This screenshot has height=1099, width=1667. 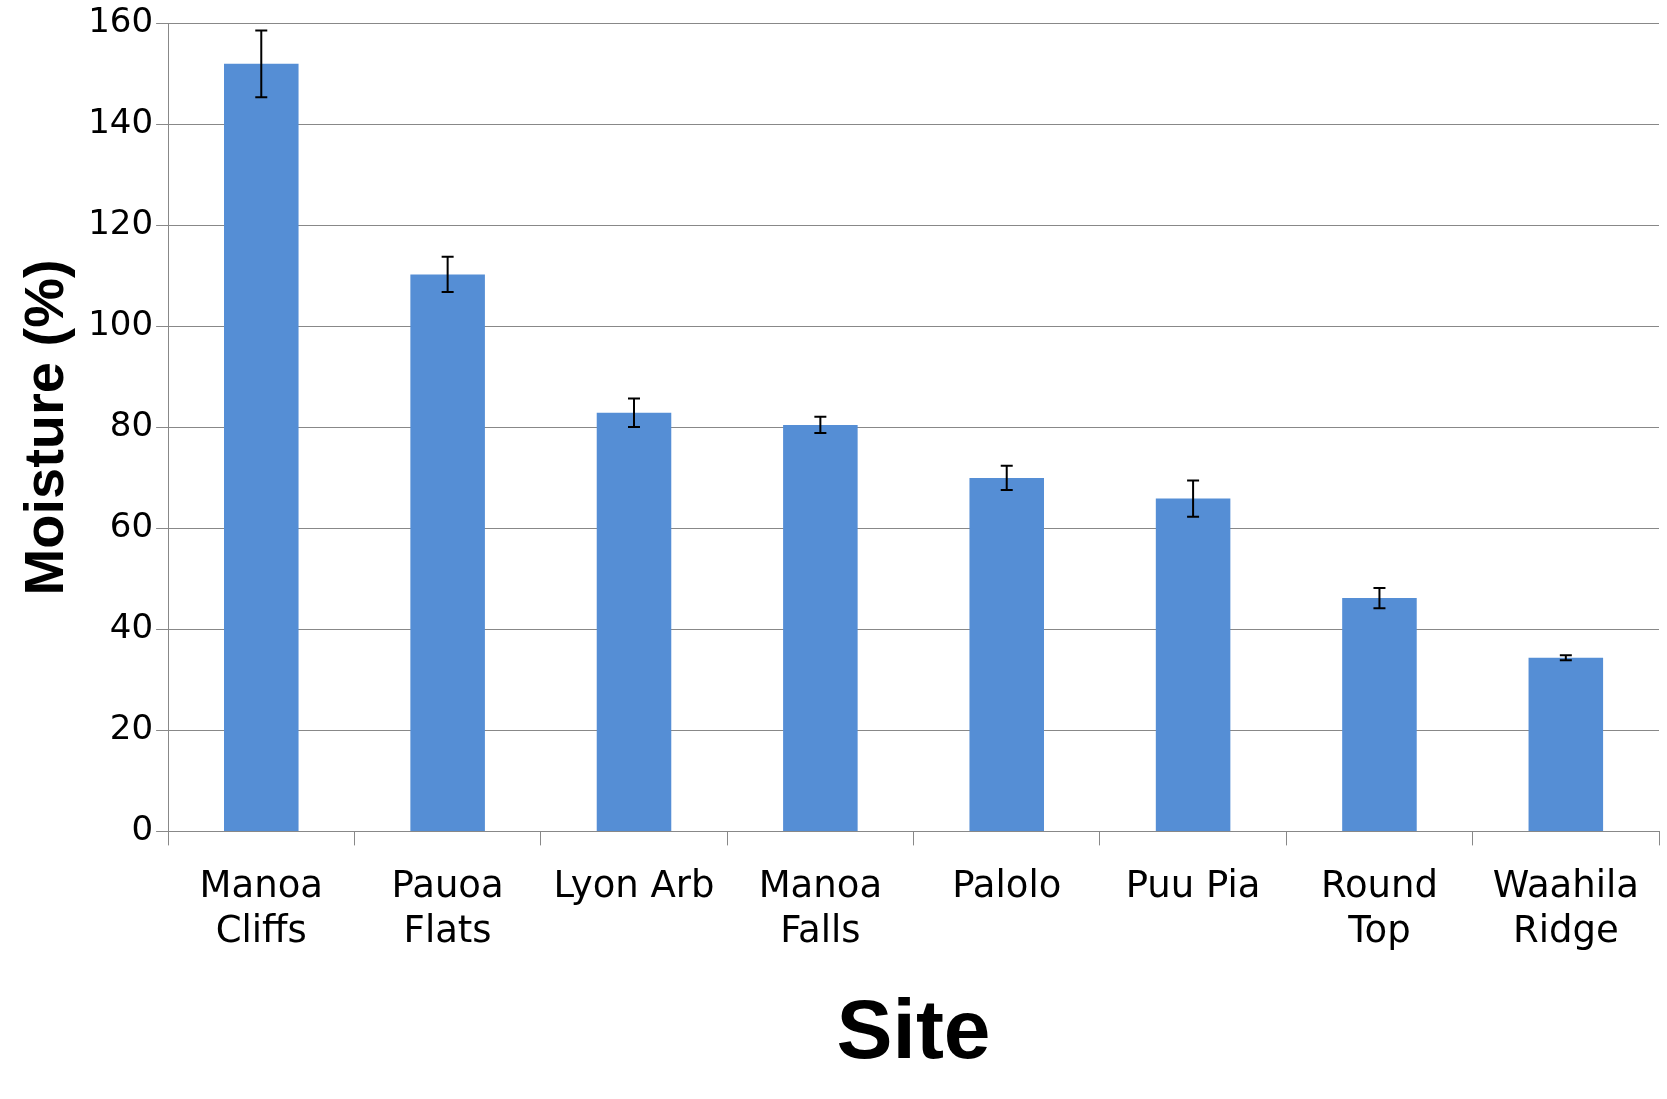 I want to click on y-tick-label: 40, so click(x=131, y=626).